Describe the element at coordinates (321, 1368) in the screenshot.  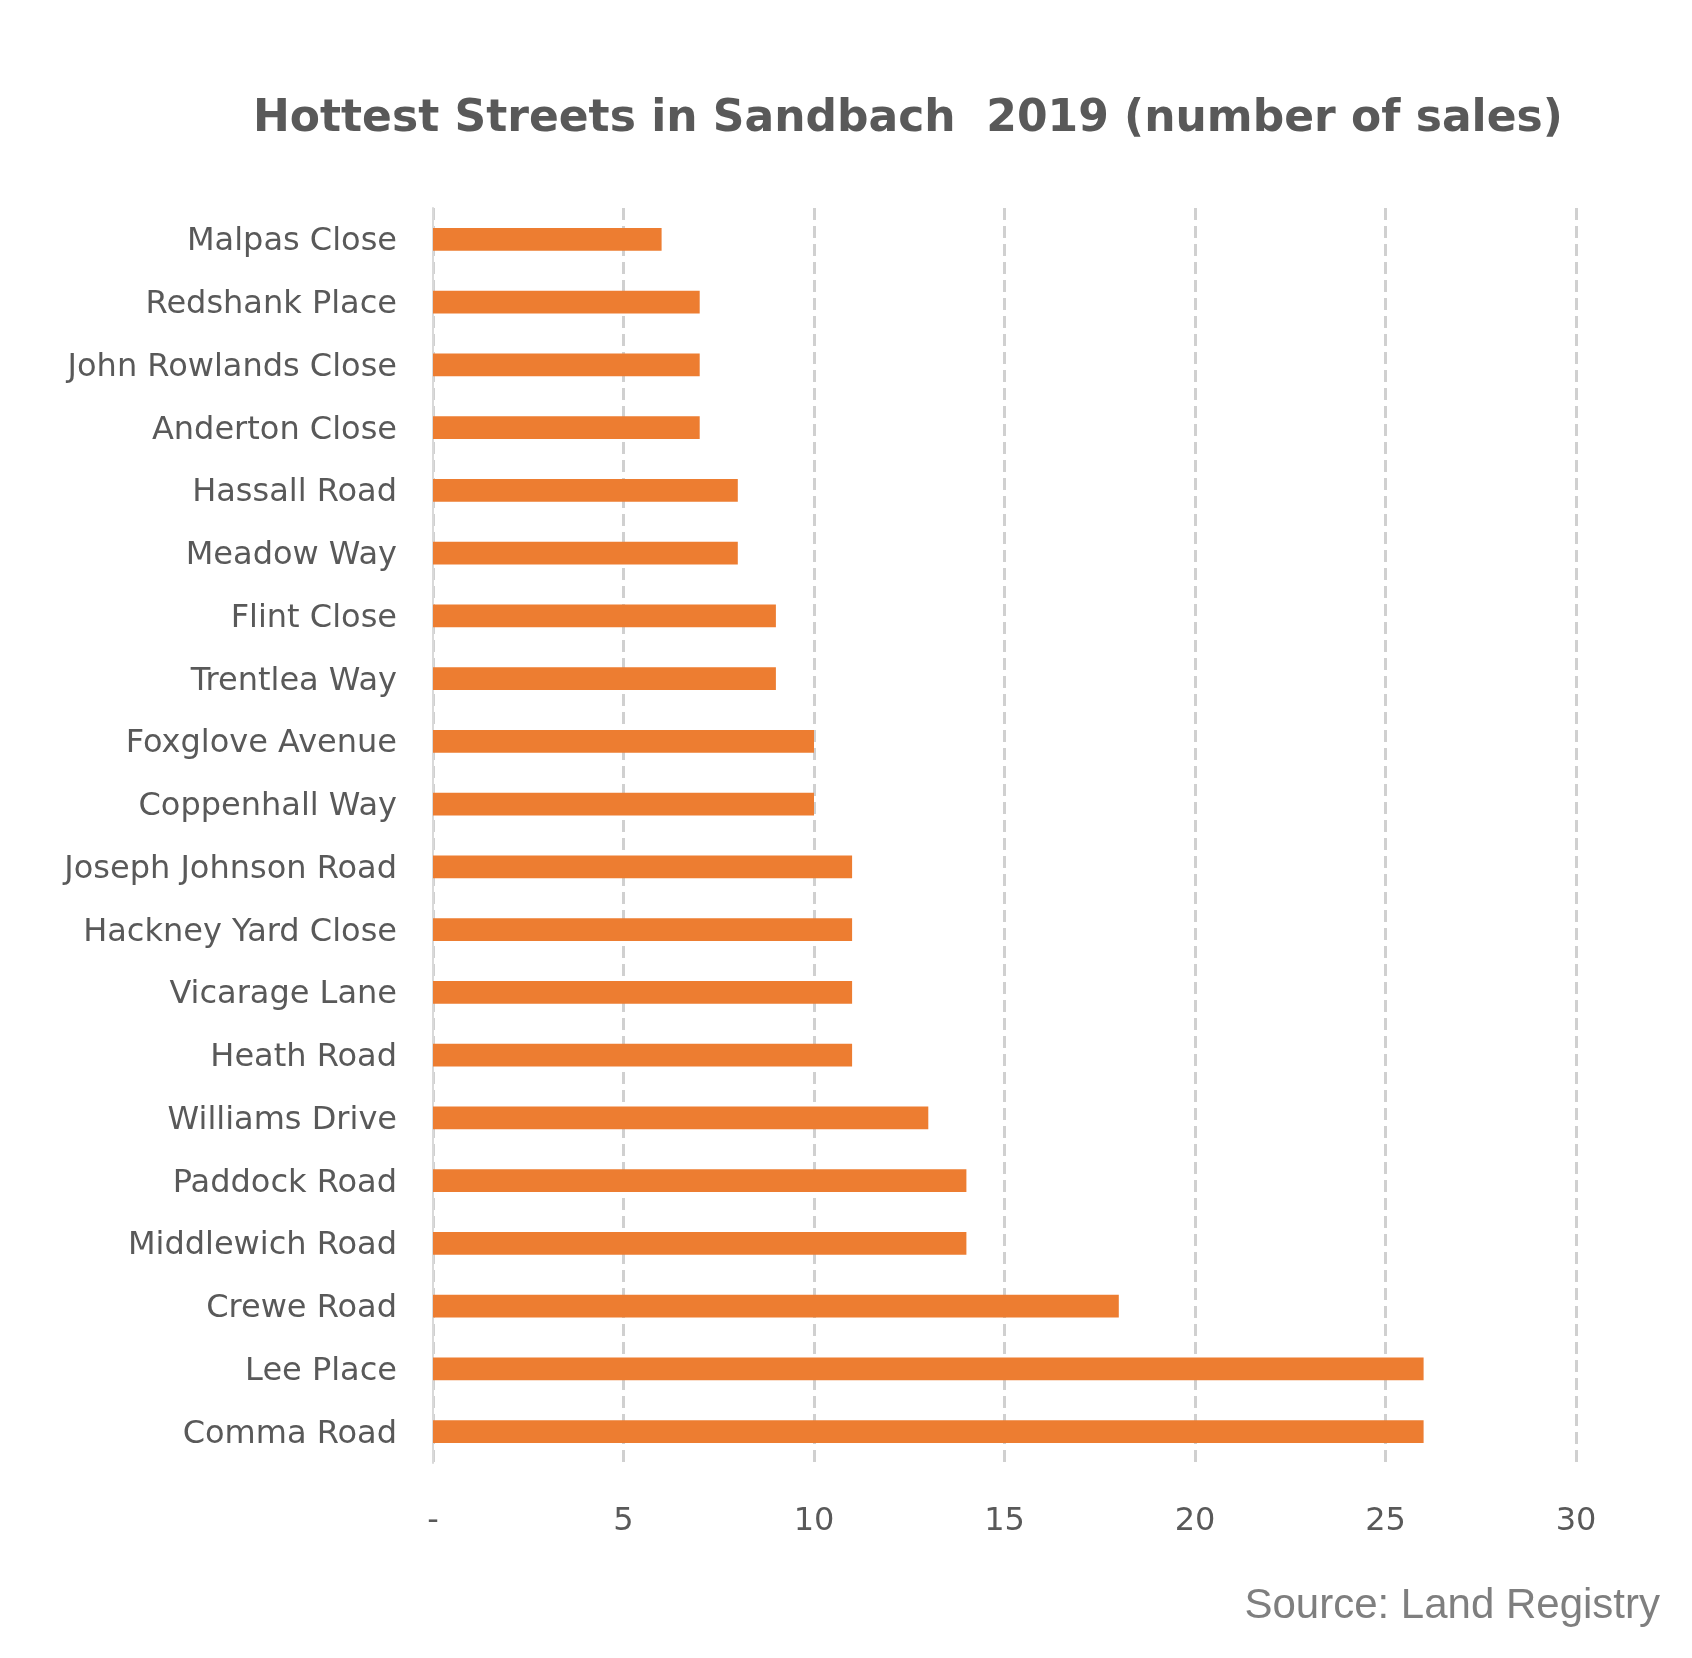
I see `y-tick-label: Lee Place` at that location.